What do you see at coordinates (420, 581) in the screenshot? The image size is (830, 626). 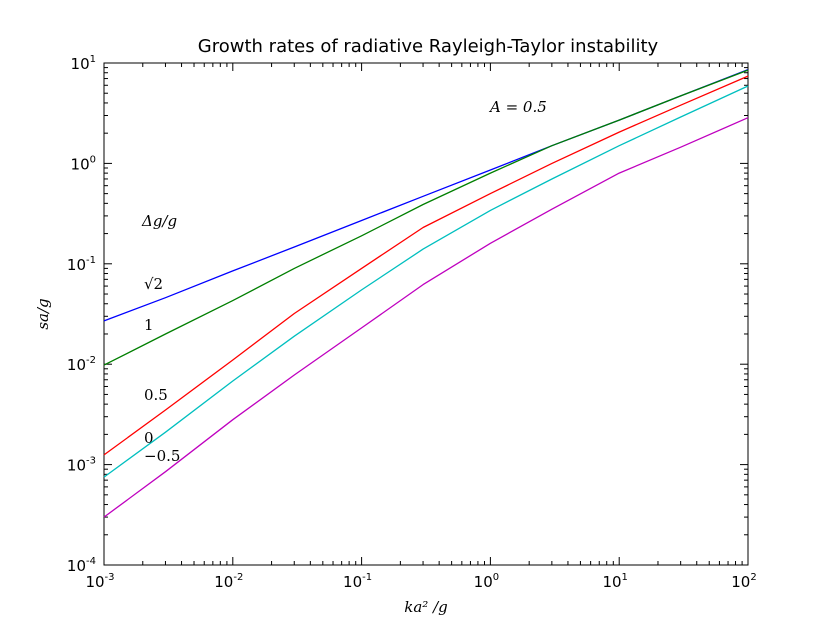 I see `x-tick-labels: 10⁻³ 10⁻² 10⁻¹ 10⁰ 10¹ 10²` at bounding box center [420, 581].